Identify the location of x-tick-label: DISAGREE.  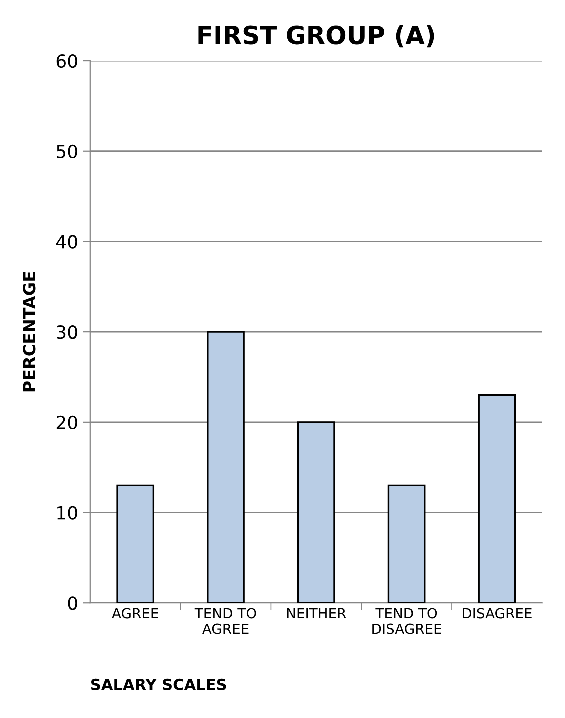
(497, 613).